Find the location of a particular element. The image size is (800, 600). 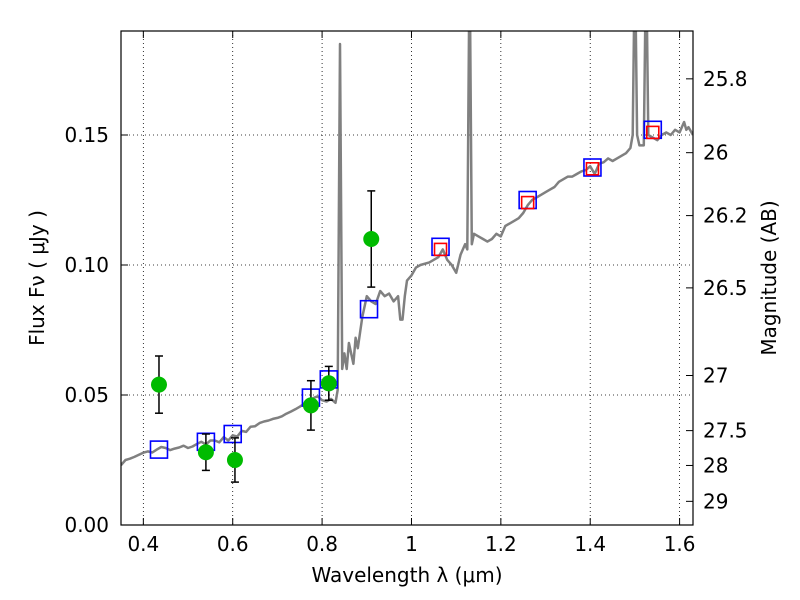

y2-axis-label: Magnitude (AB) is located at coordinates (769, 277).